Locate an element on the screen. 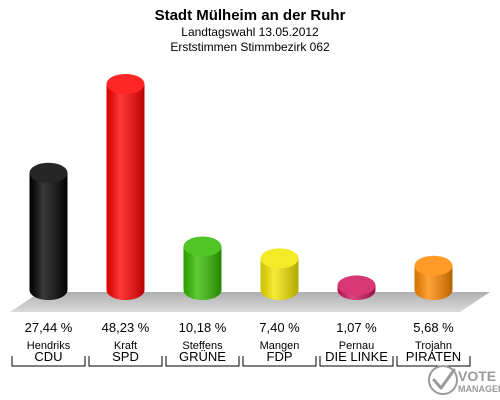  chart-title: Stadt Mülheim an der Ruhr is located at coordinates (250, 15).